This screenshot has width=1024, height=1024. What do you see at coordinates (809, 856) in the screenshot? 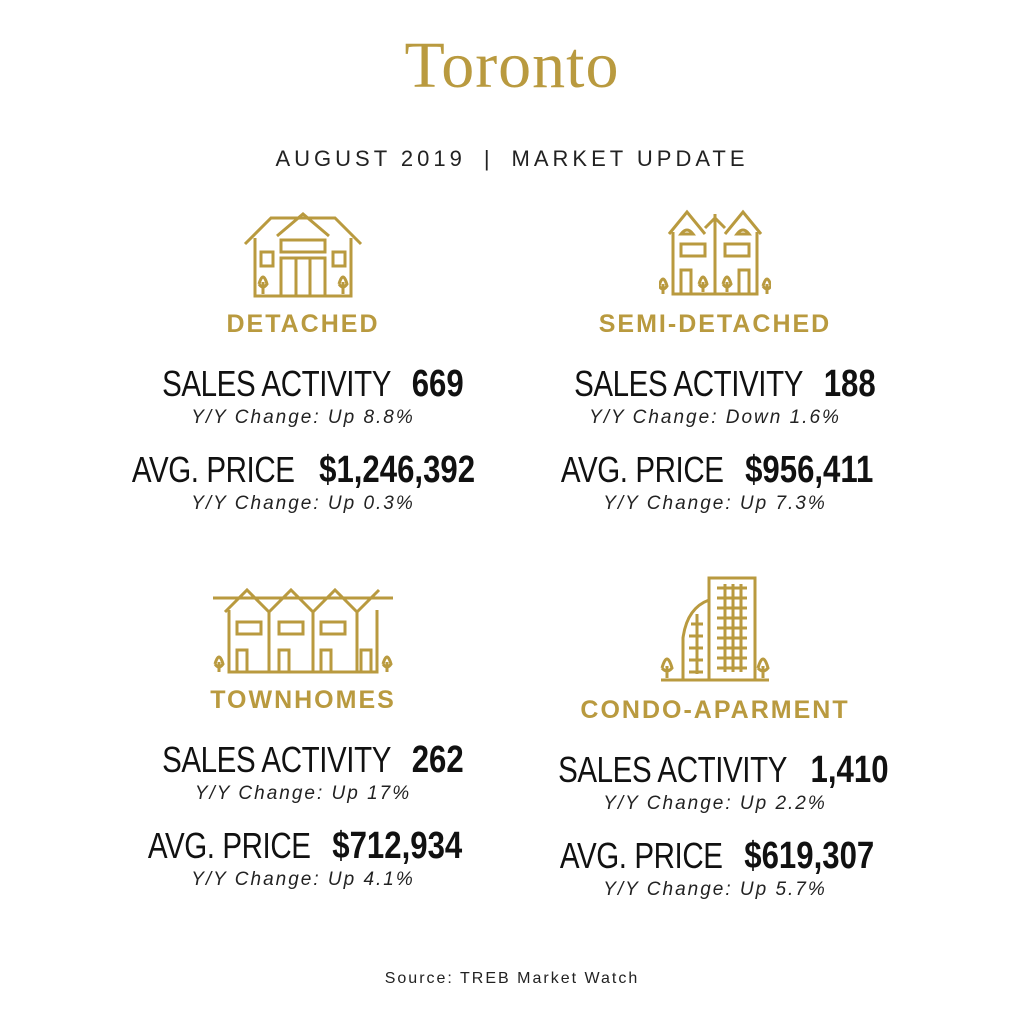
I see `price-value: $619,307` at bounding box center [809, 856].